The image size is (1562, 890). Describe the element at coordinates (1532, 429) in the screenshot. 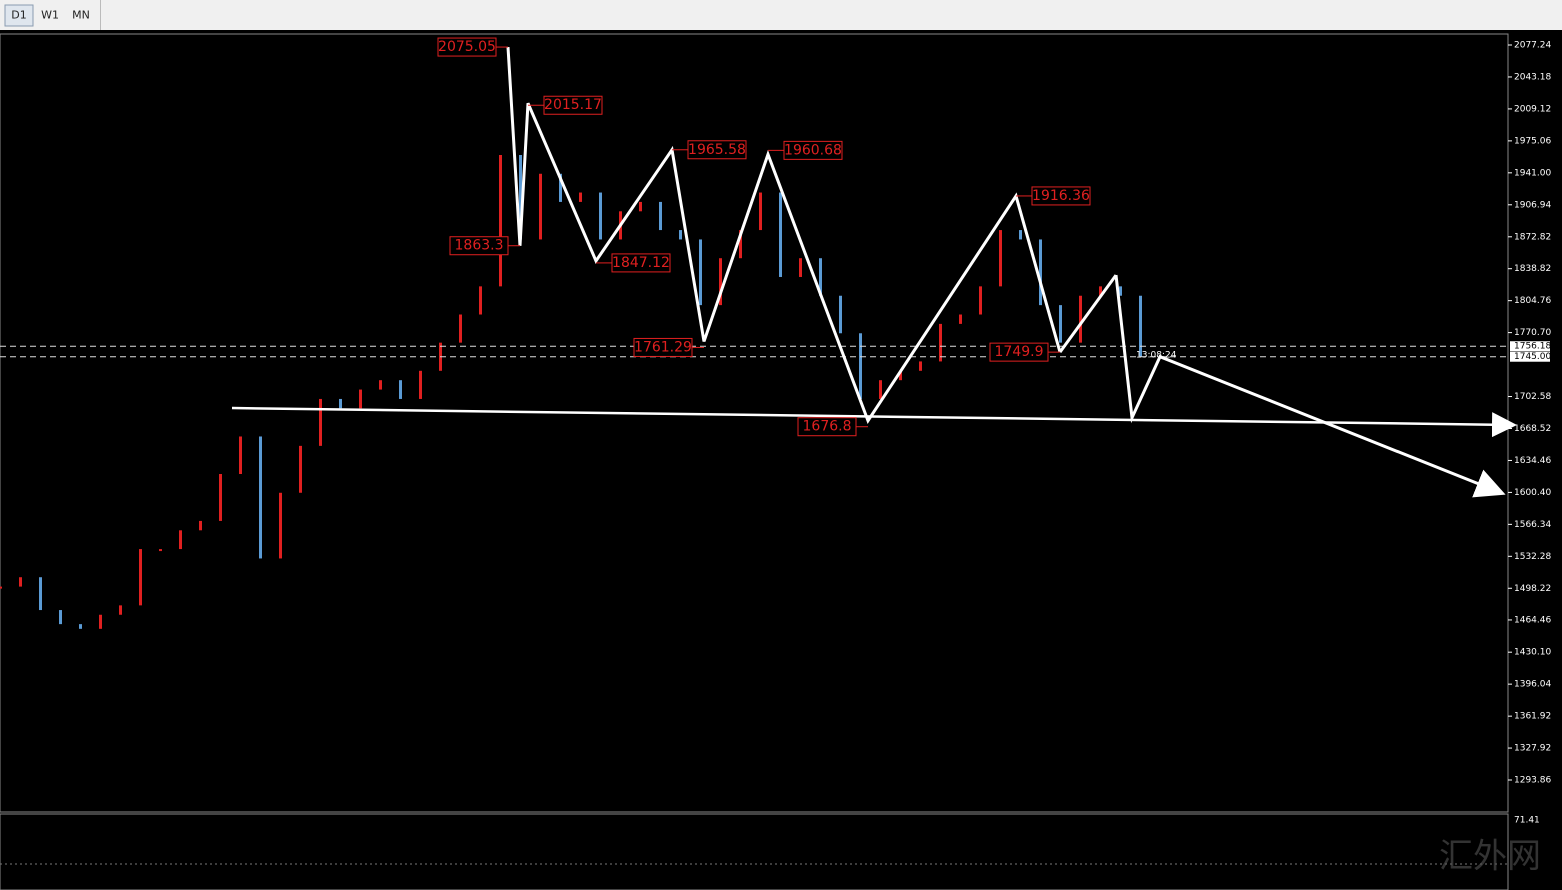

I see `y-tick-label: 1668.52` at that location.